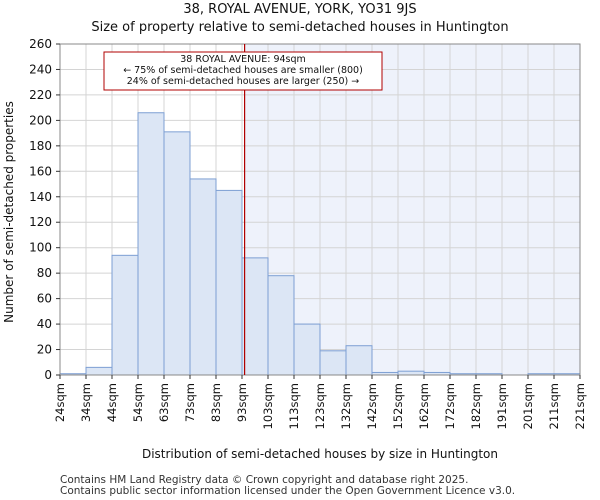 This screenshot has width=600, height=500. I want to click on x-tick-label: 44sqm, so click(112, 402).